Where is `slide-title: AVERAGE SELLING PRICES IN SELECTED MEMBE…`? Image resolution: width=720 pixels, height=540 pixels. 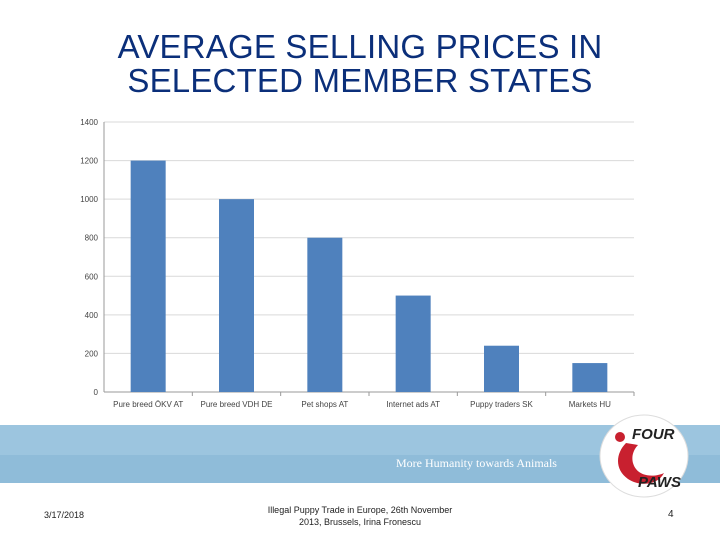
slide-title: AVERAGE SELLING PRICES IN SELECTED MEMBE… is located at coordinates (360, 64).